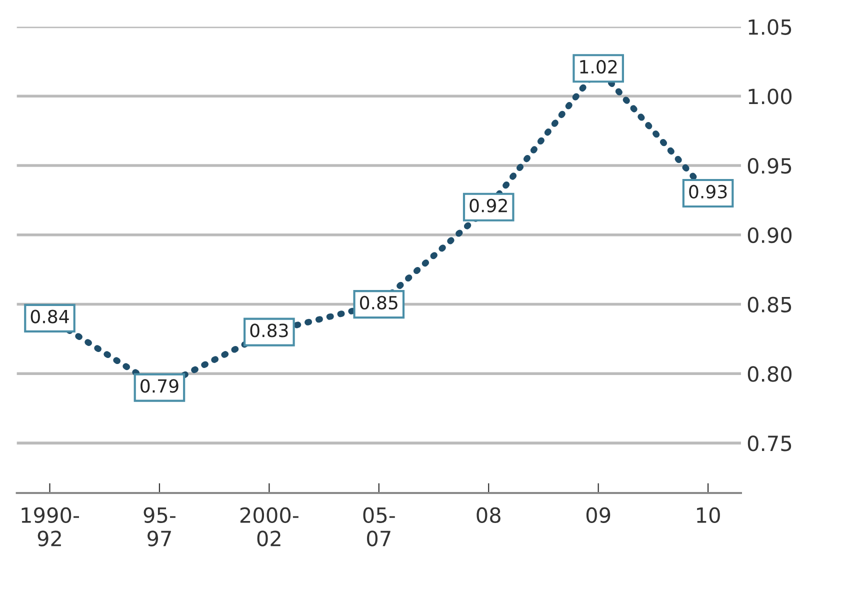  Describe the element at coordinates (51, 526) in the screenshot. I see `x-tick-label: 1990- 92` at that location.